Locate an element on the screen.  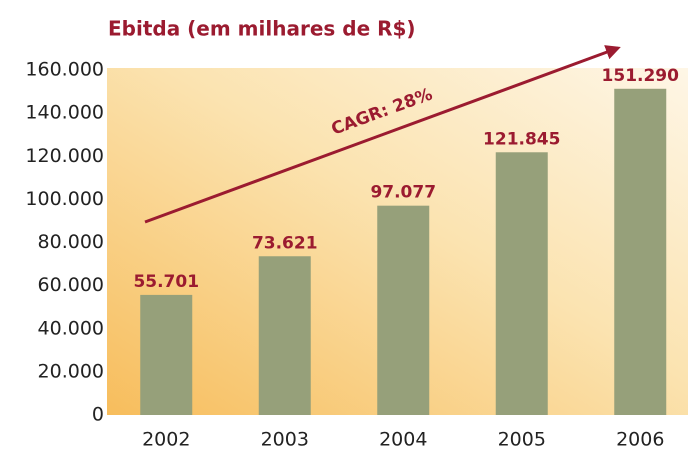
value-label: 97.077 is located at coordinates (403, 193).